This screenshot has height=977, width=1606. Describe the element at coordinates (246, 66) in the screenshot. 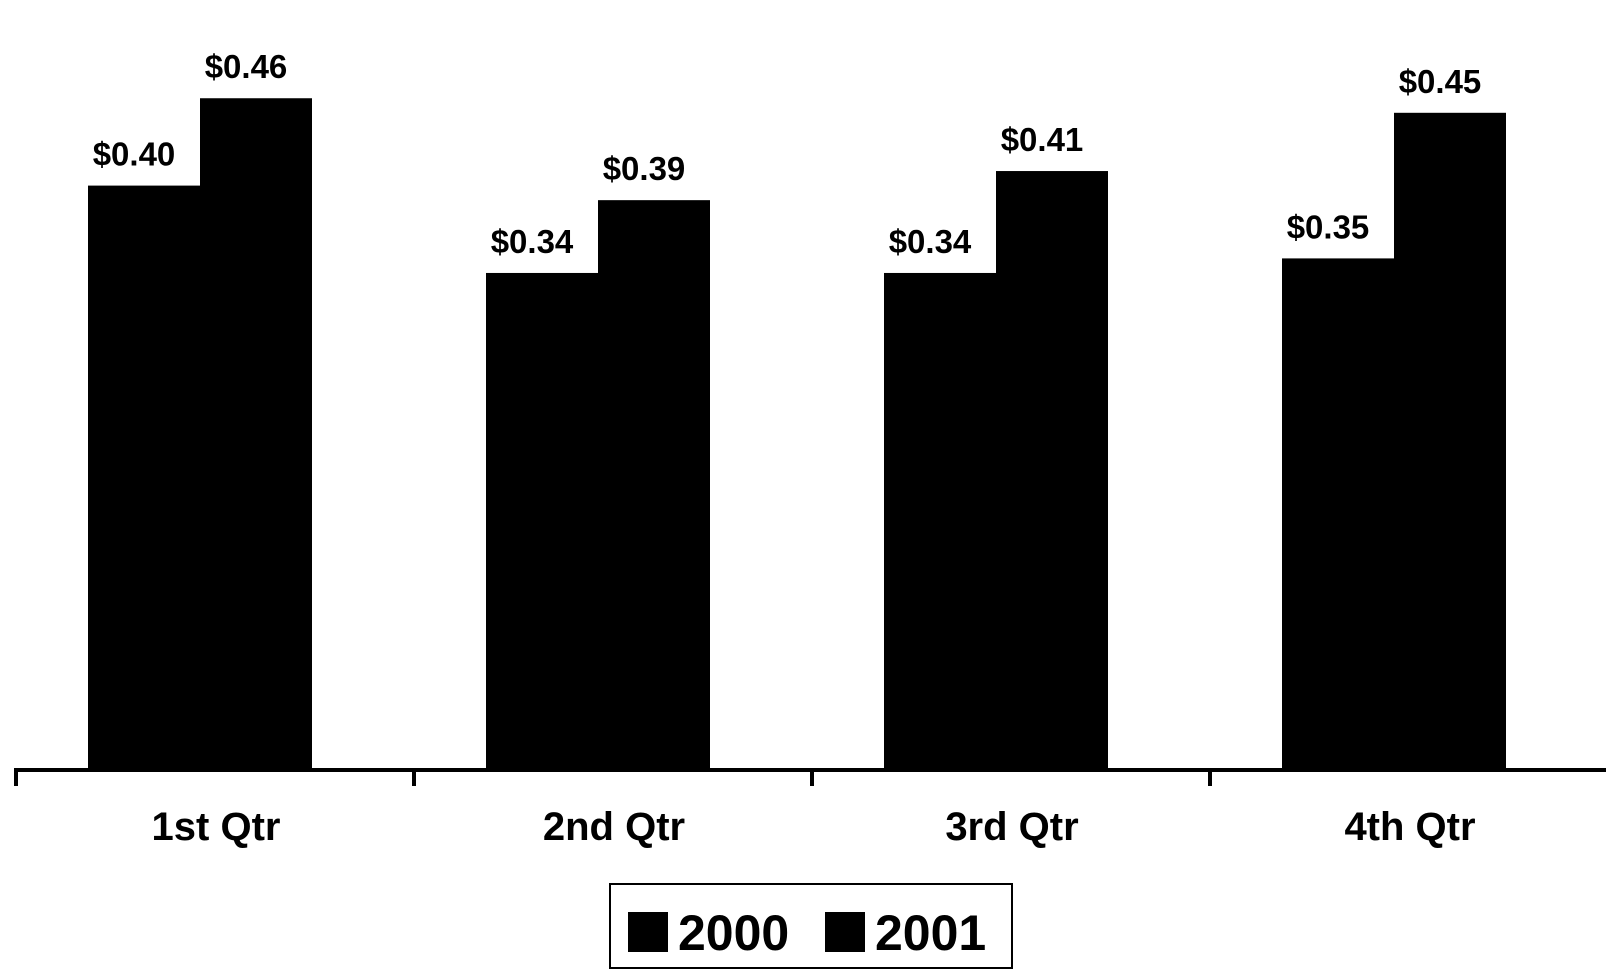

I see `data-label-2001-q1: $0.46` at that location.